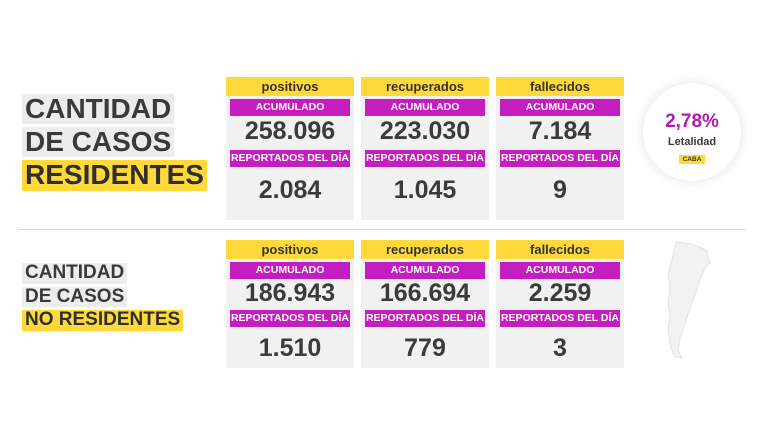  Describe the element at coordinates (692, 159) in the screenshot. I see `letalidad-tag: CABA` at that location.